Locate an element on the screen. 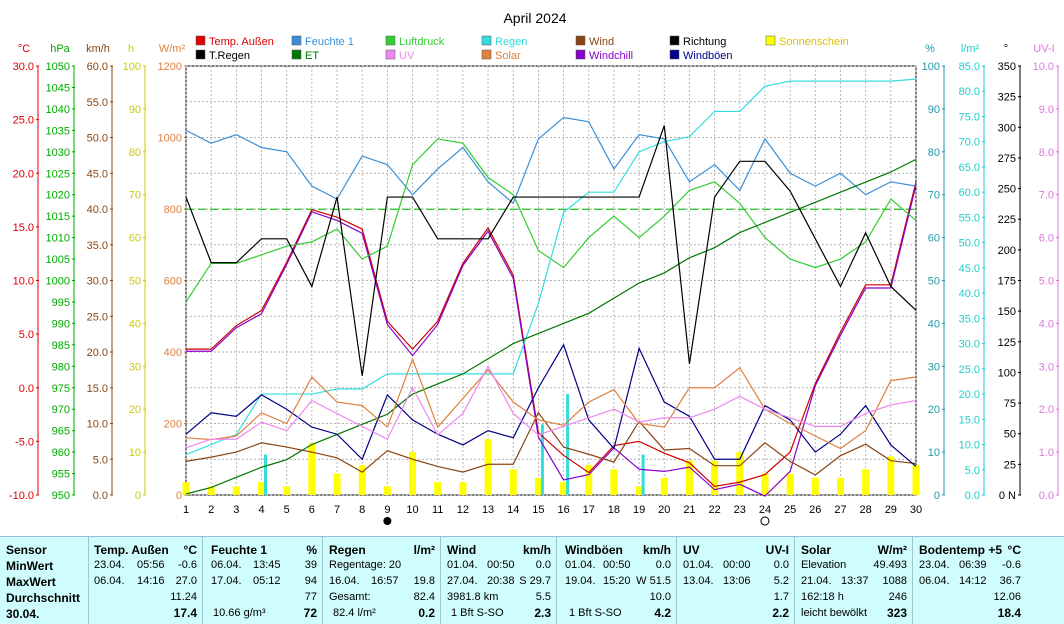  rain-axis-tick: 5.0 is located at coordinates (972, 471).